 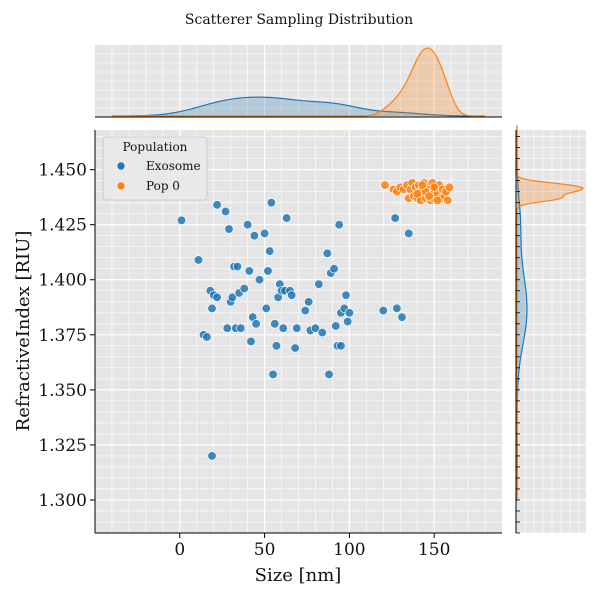 I want to click on right-marginal-background, so click(x=551, y=331).